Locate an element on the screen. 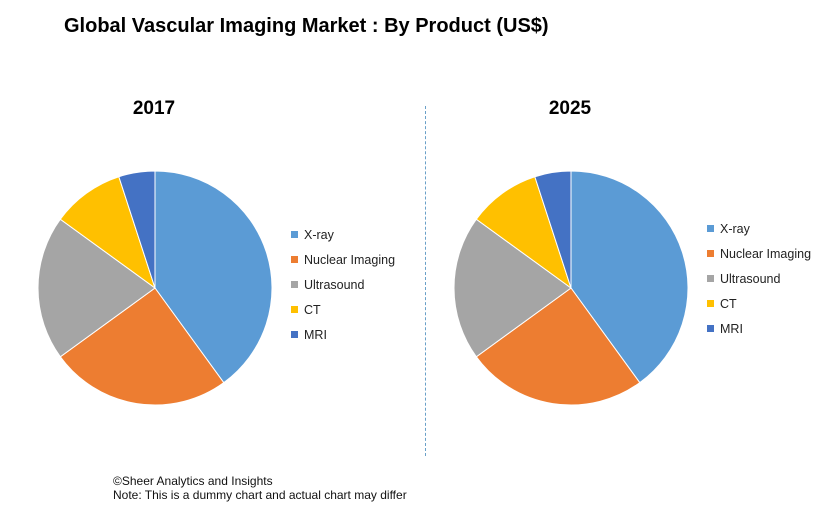  chart-title-2017: 2017 is located at coordinates (154, 108).